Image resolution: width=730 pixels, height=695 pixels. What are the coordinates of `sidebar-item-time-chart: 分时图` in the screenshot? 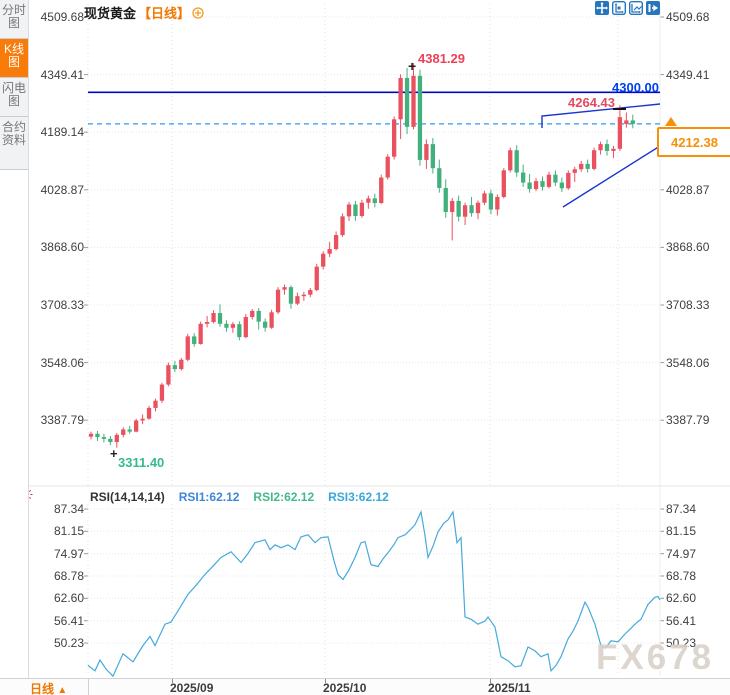 It's located at (14, 19).